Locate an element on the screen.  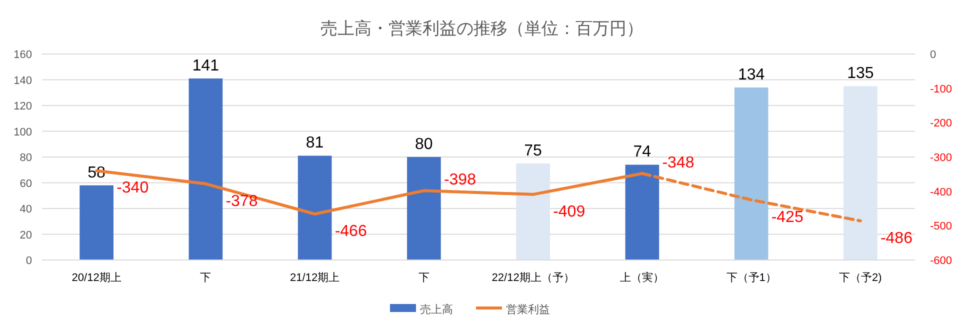
y-tick-label: 40 is located at coordinates (26, 210).